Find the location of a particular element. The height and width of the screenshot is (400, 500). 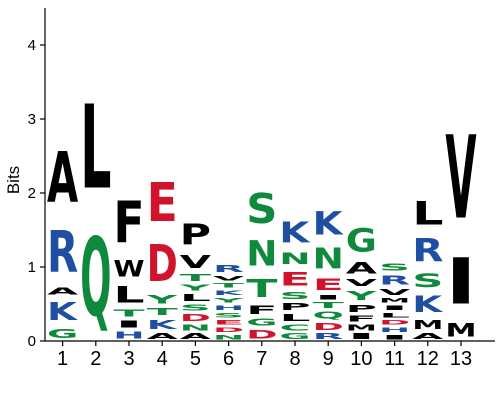

x-tick-label: 8 is located at coordinates (294, 359).